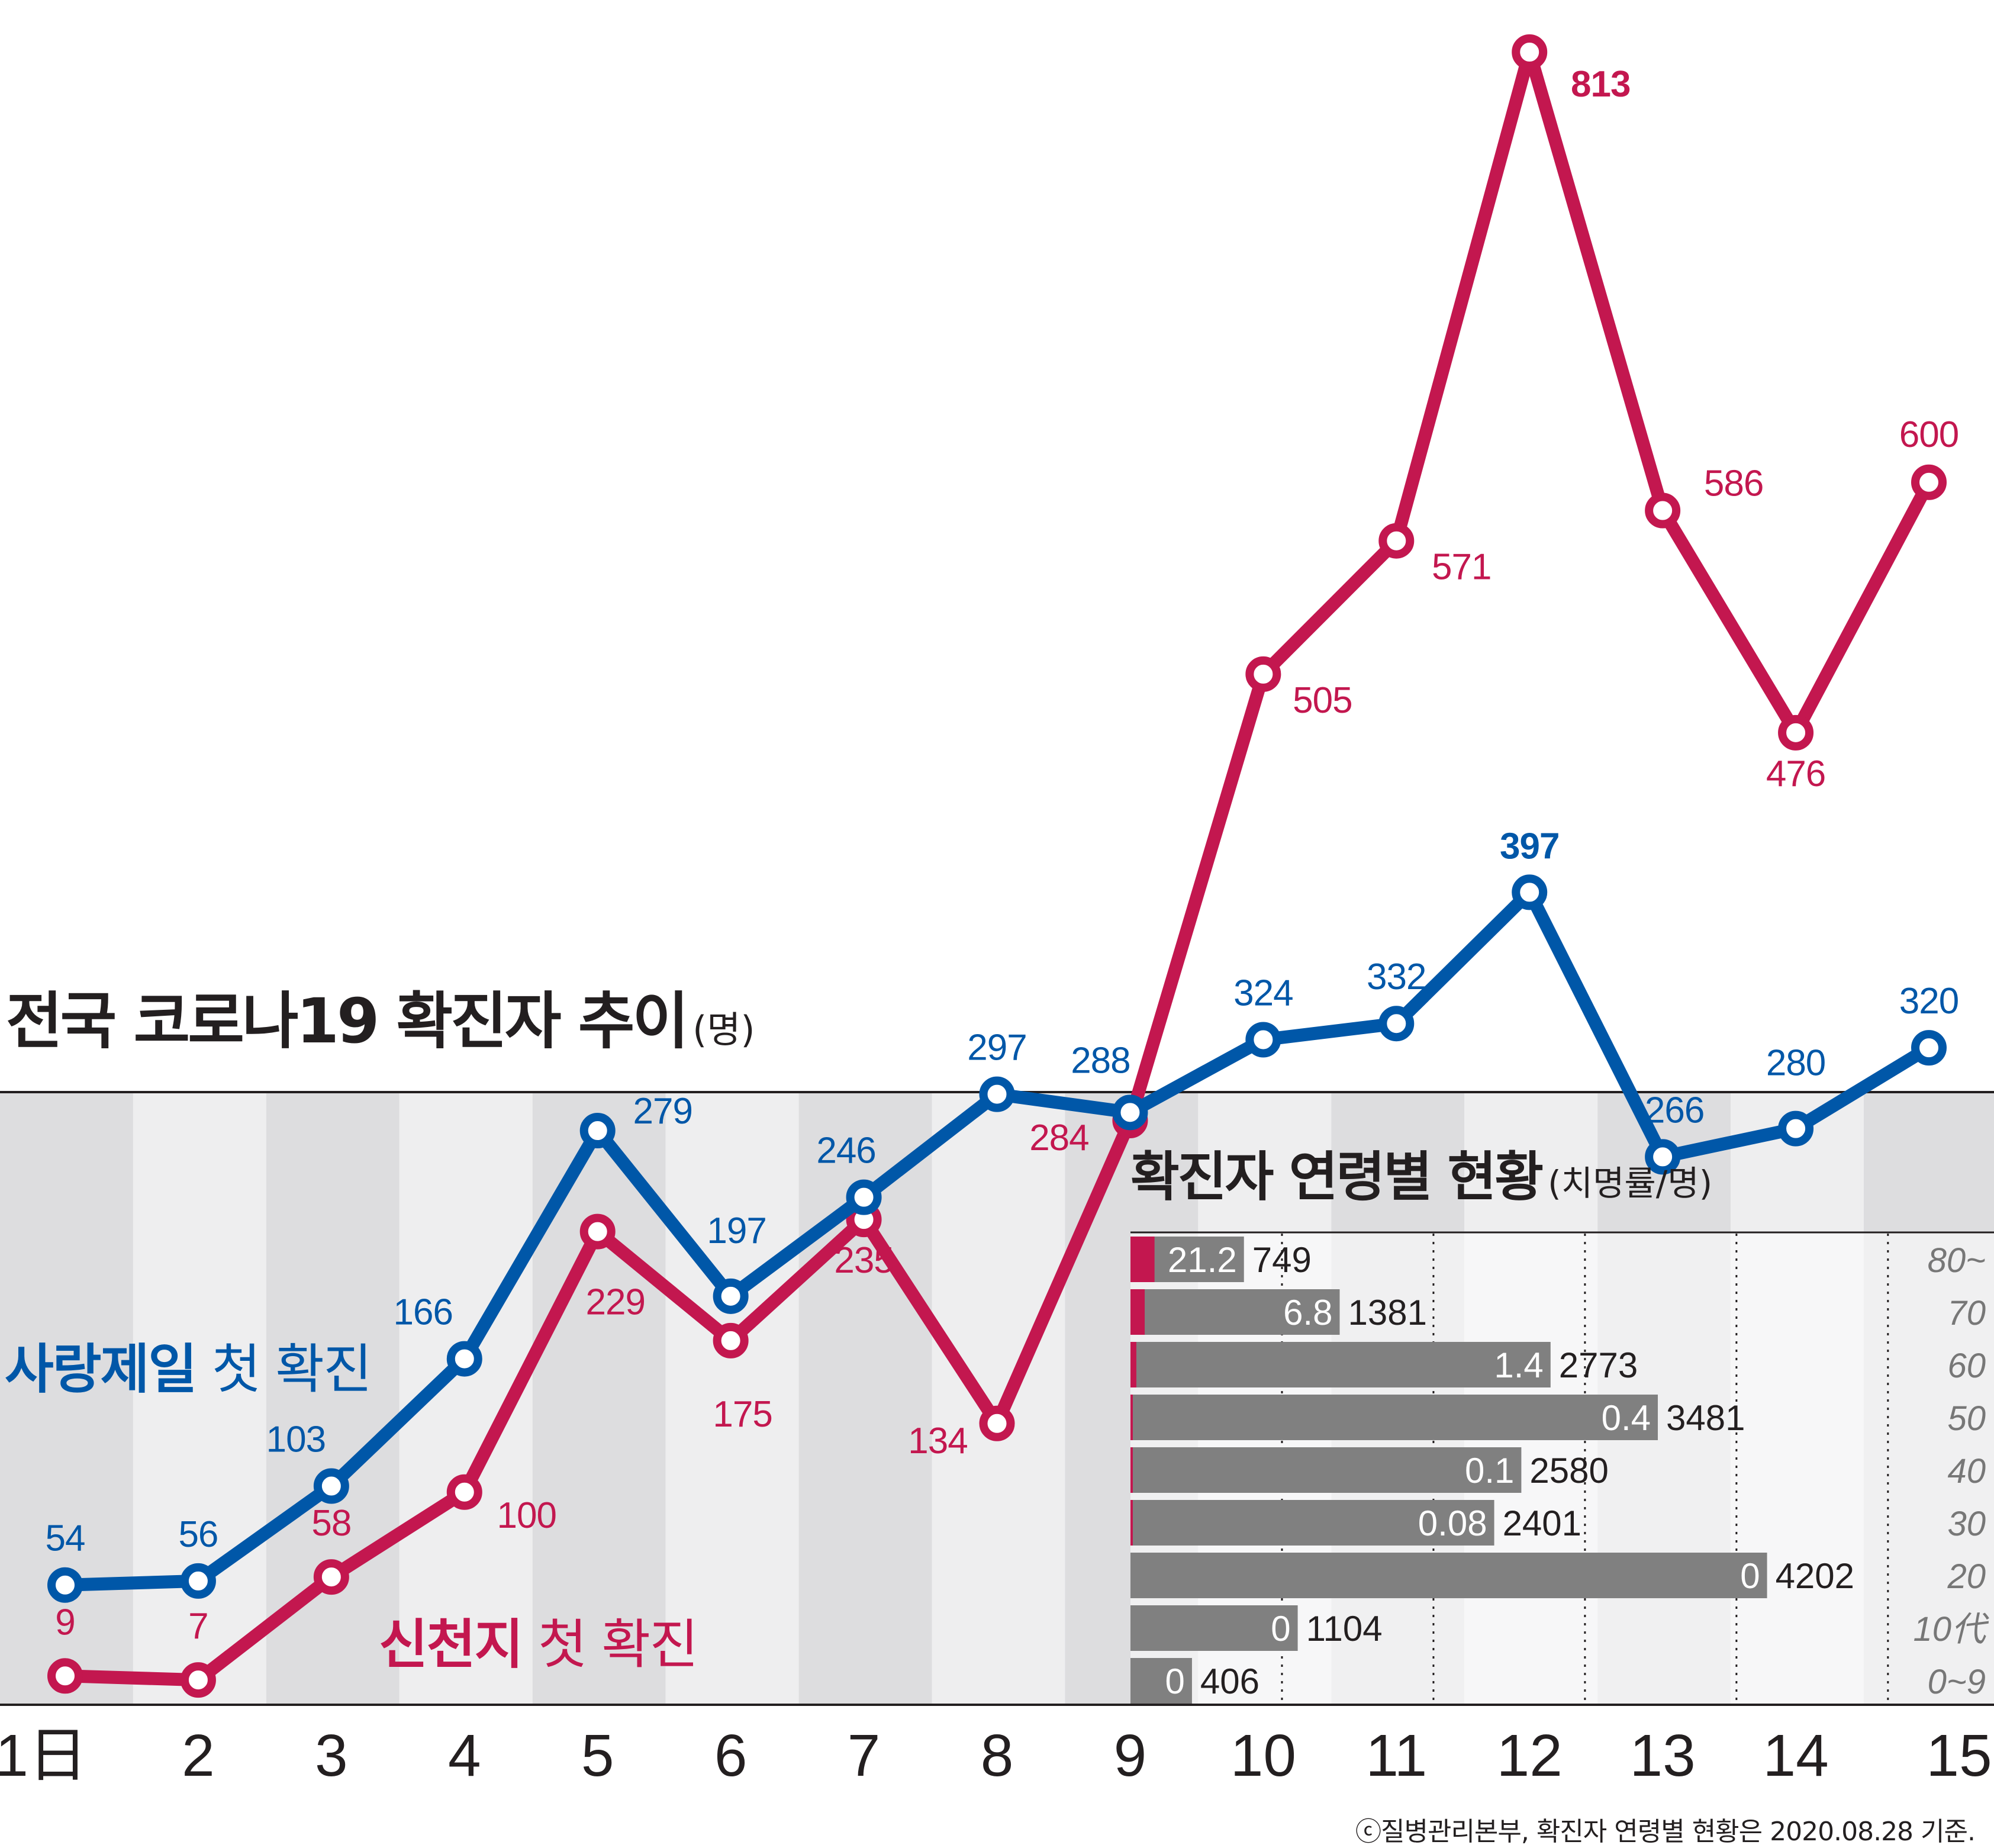  What do you see at coordinates (1489, 1471) in the screenshot?
I see `fatality-rate-label: 0.1` at bounding box center [1489, 1471].